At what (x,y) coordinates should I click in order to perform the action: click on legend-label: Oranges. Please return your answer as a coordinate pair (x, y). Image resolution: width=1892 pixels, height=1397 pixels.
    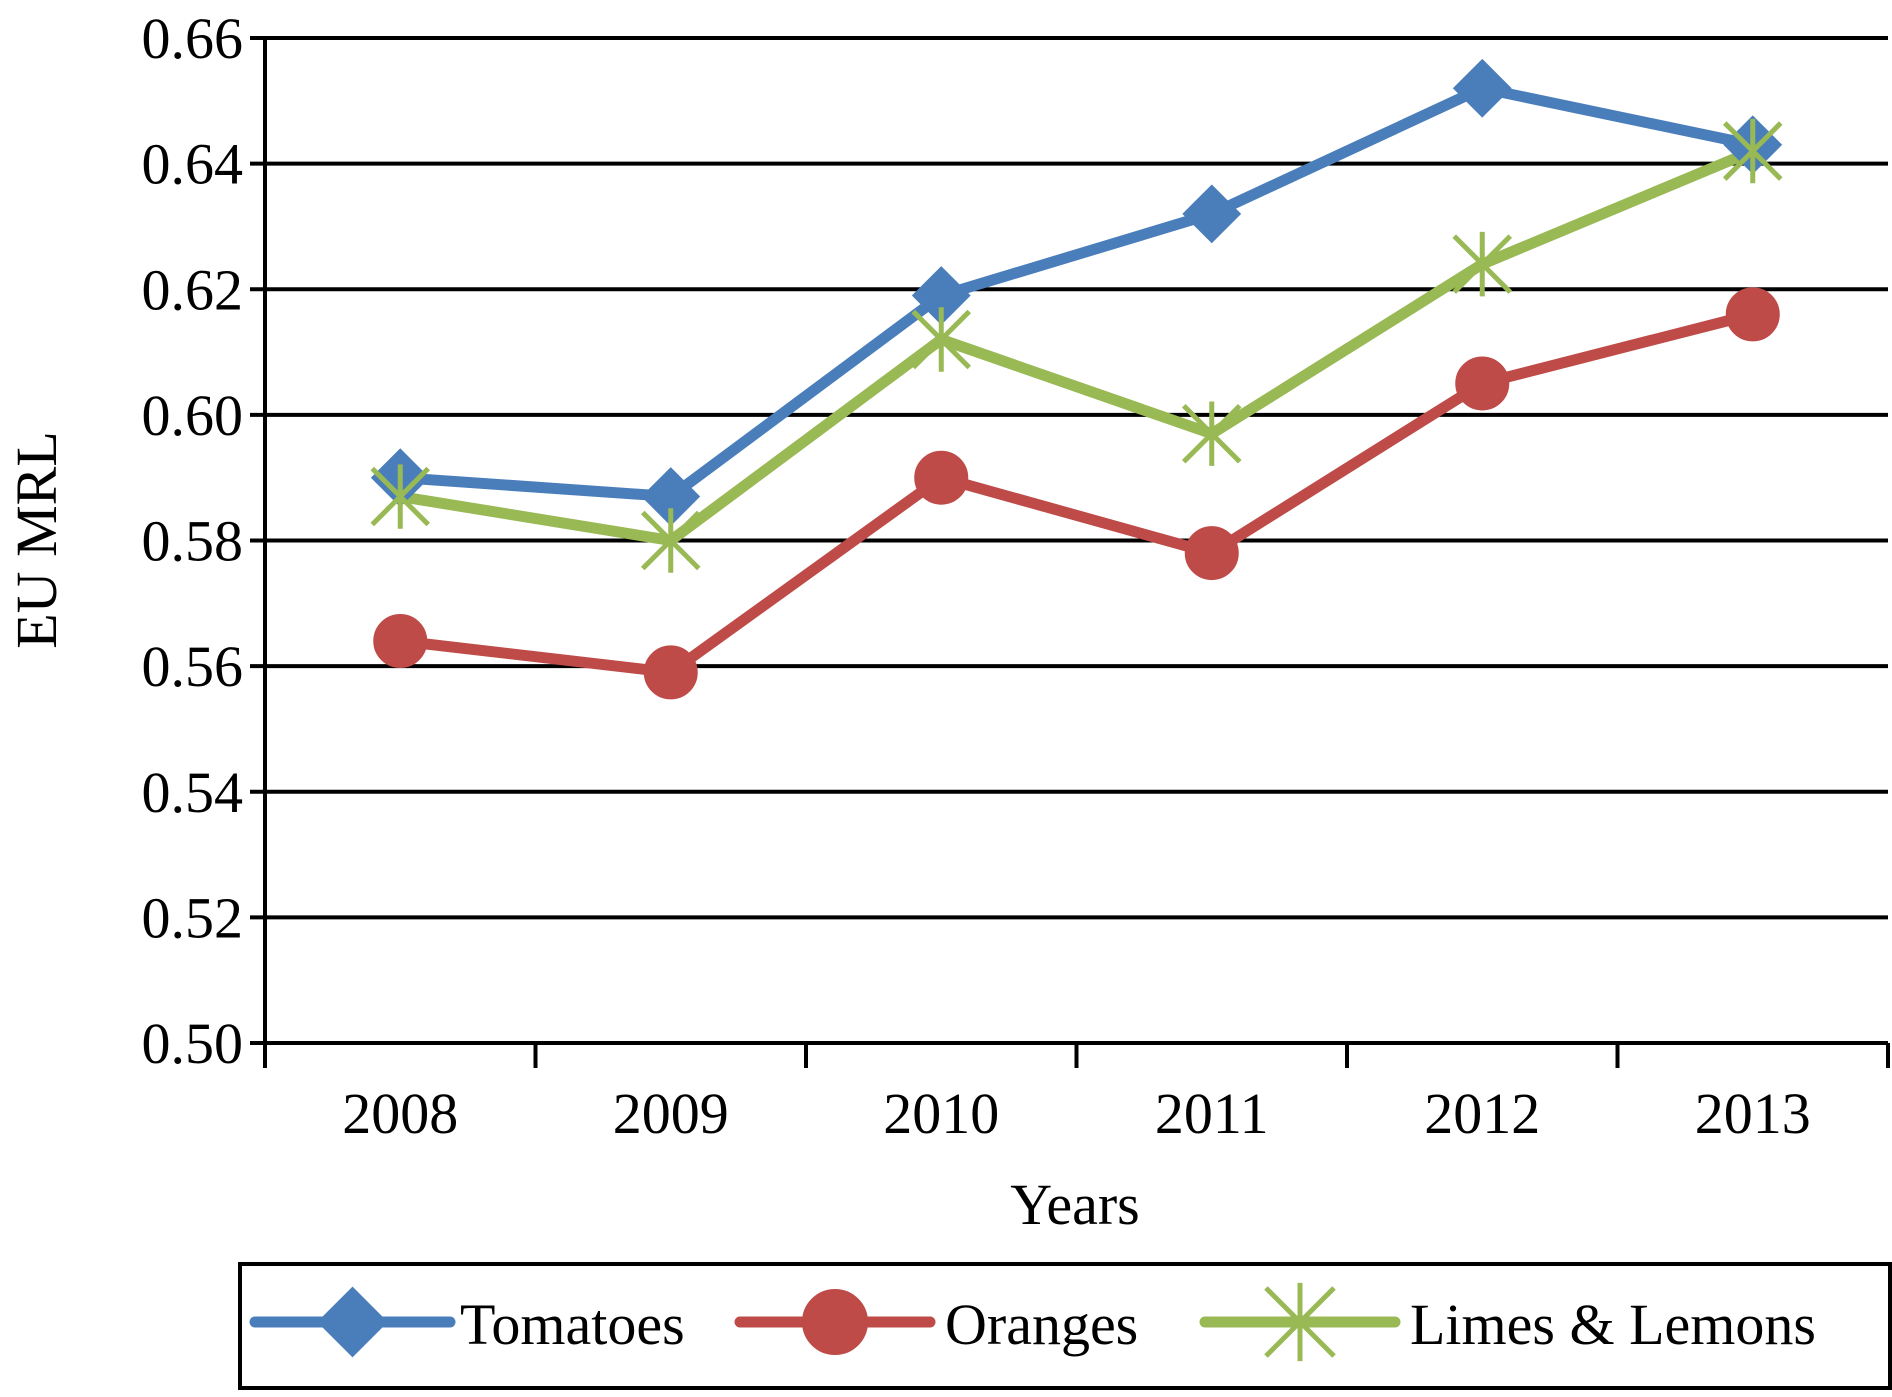
    Looking at the image, I should click on (1041, 1324).